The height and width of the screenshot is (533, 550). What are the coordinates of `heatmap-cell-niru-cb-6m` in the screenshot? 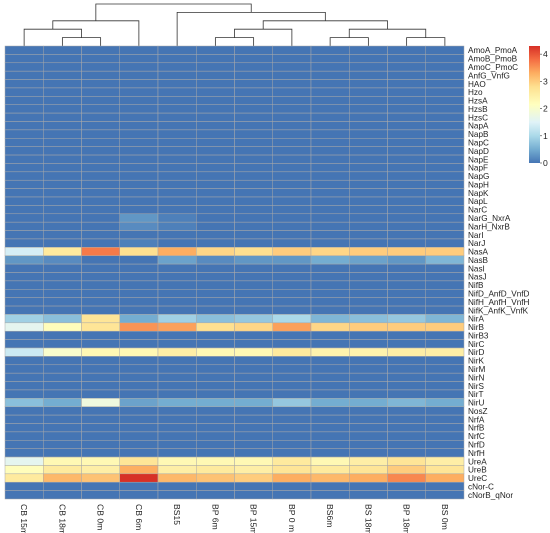 It's located at (139, 402).